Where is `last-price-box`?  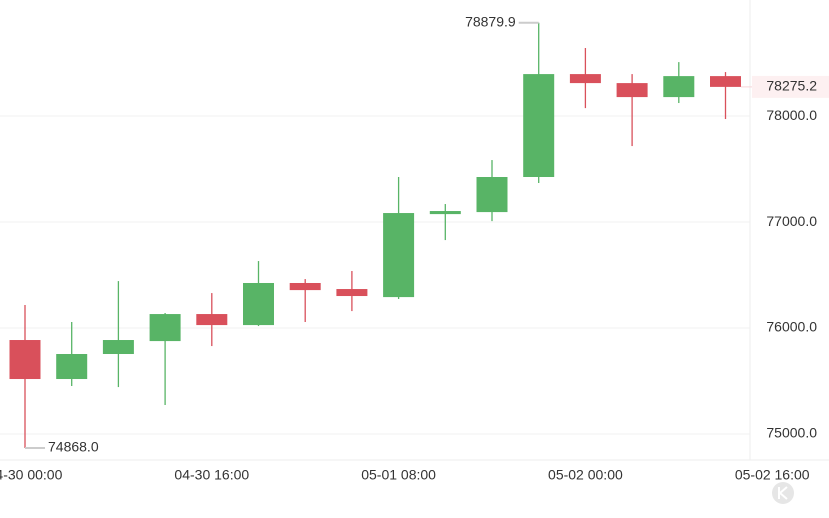
last-price-box is located at coordinates (790, 86).